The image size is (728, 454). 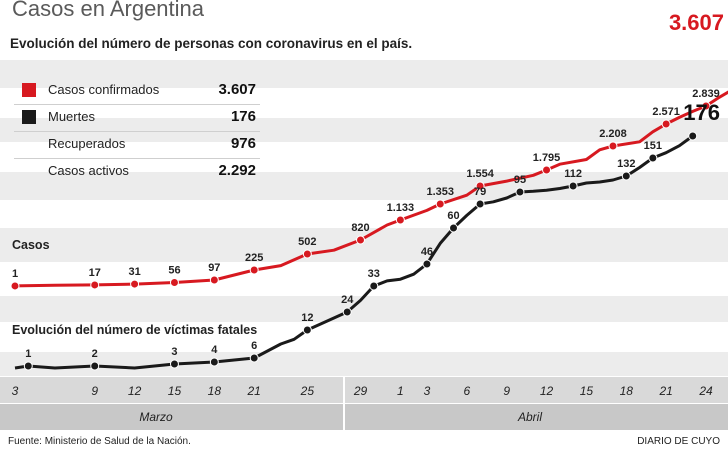 What do you see at coordinates (364, 390) in the screenshot?
I see `x-axis-band` at bounding box center [364, 390].